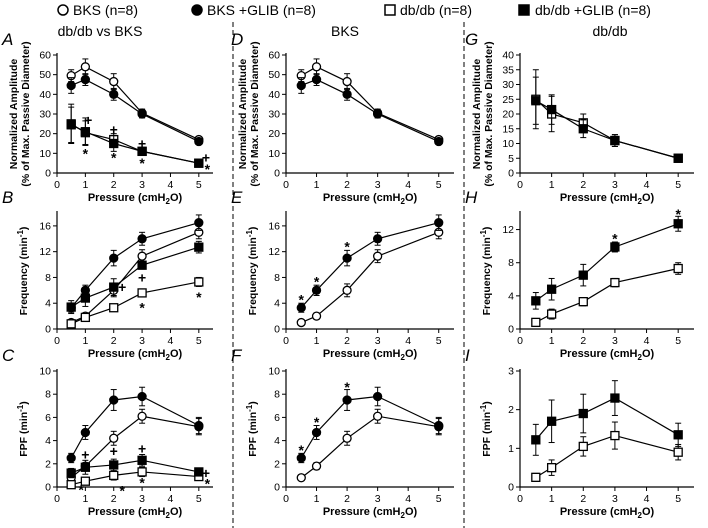 The height and width of the screenshot is (528, 708). Describe the element at coordinates (274, 56) in the screenshot. I see `y-tick-label: 60` at that location.